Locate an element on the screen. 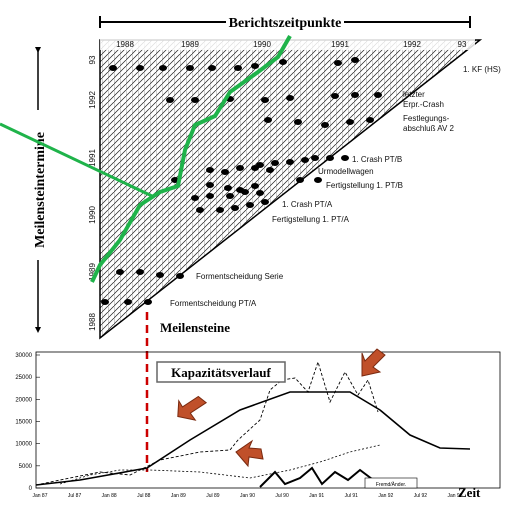 This screenshot has height=513, width=514. milestone-label: 1. Crash PT/A is located at coordinates (307, 204).